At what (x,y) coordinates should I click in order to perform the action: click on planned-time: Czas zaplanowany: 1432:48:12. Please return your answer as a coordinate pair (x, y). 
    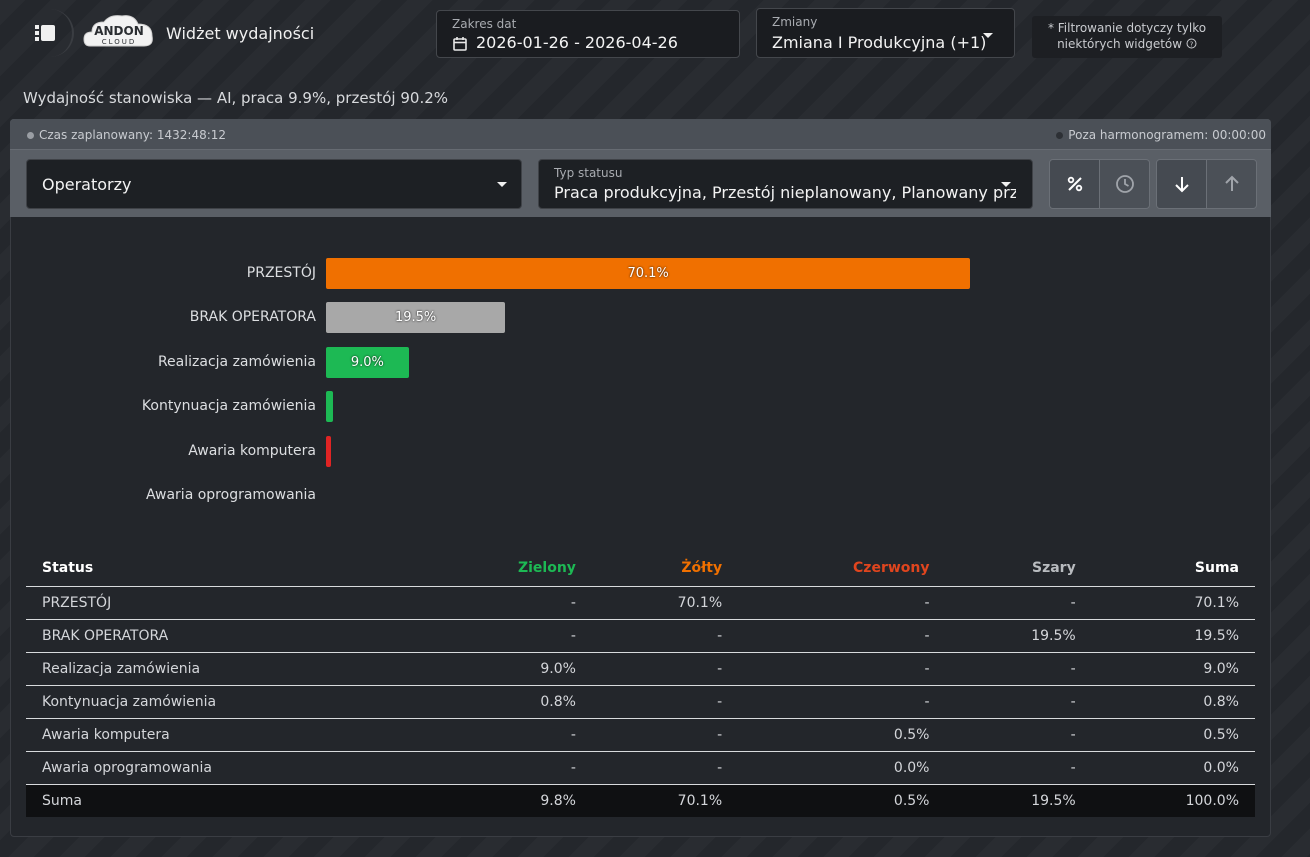
    Looking at the image, I should click on (126, 135).